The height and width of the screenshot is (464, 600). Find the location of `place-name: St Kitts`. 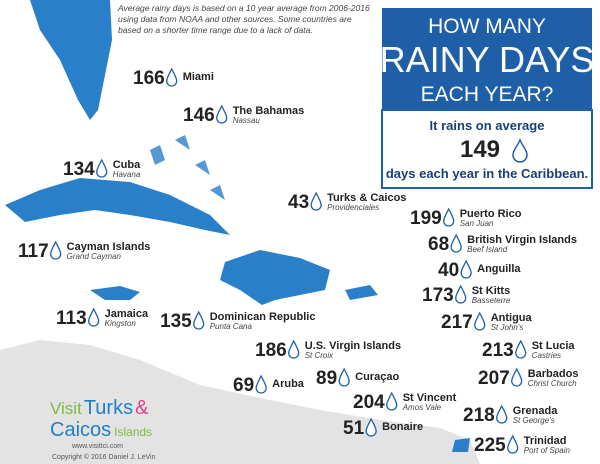

place-name: St Kitts is located at coordinates (491, 291).